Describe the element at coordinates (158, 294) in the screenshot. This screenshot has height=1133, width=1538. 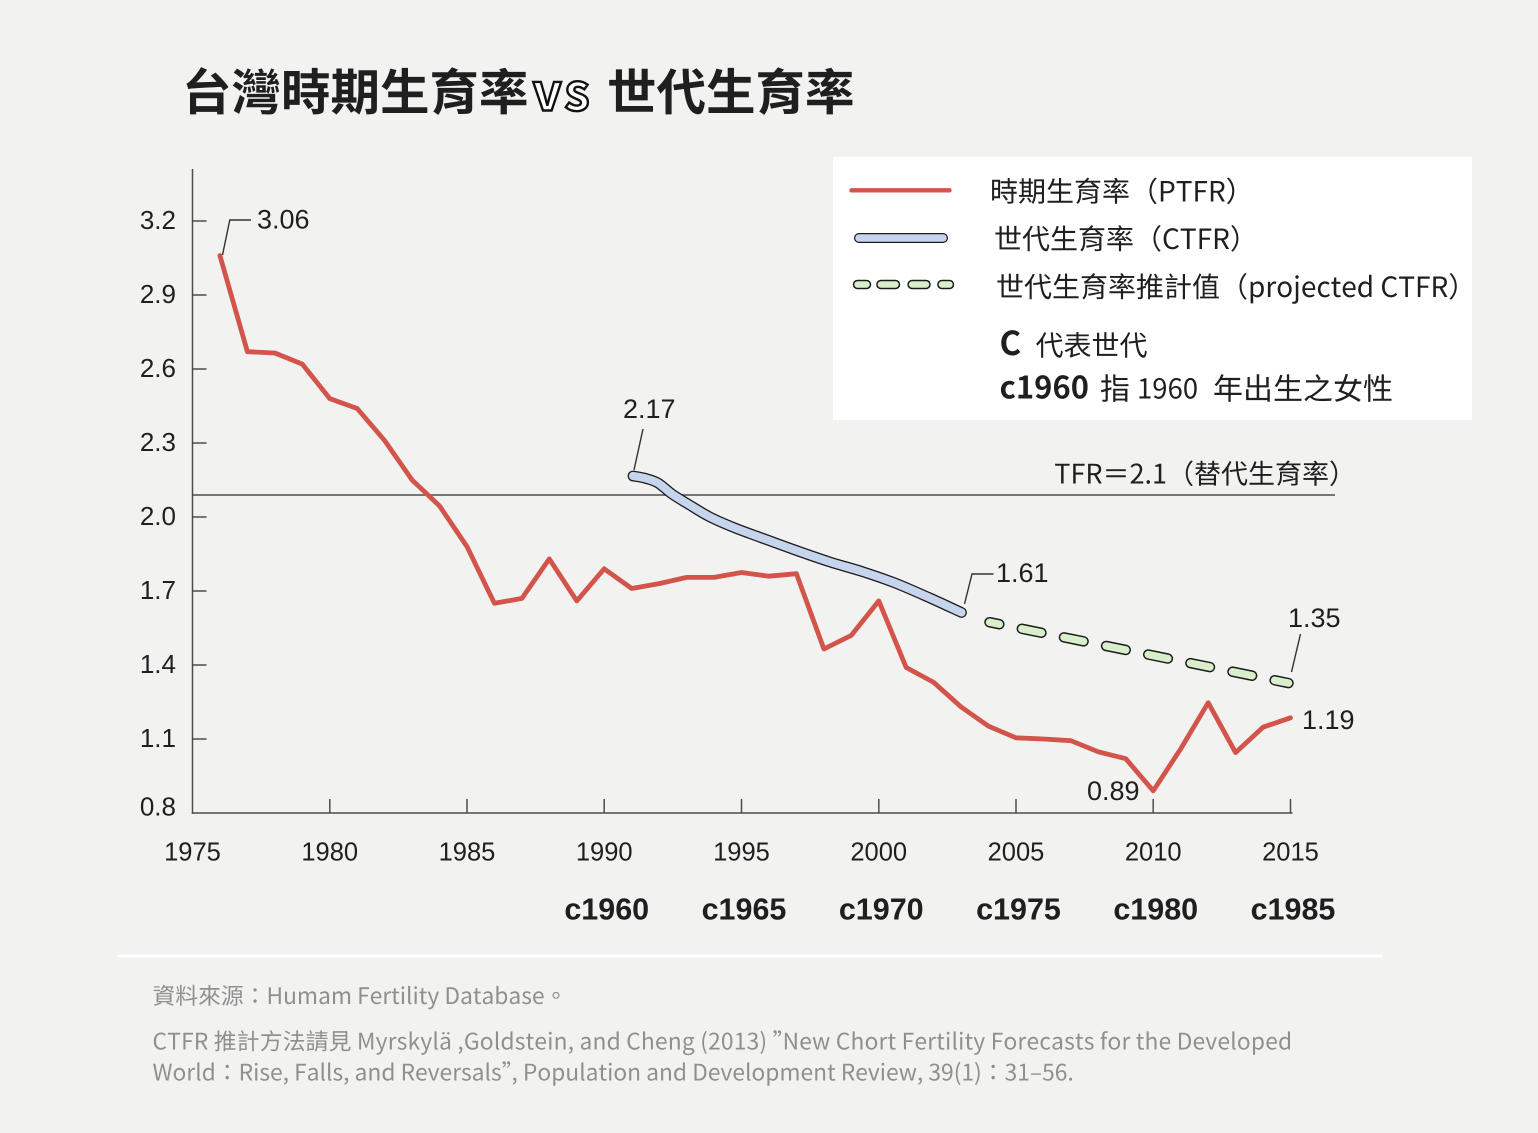
I see `svg-text: 2.9` at that location.